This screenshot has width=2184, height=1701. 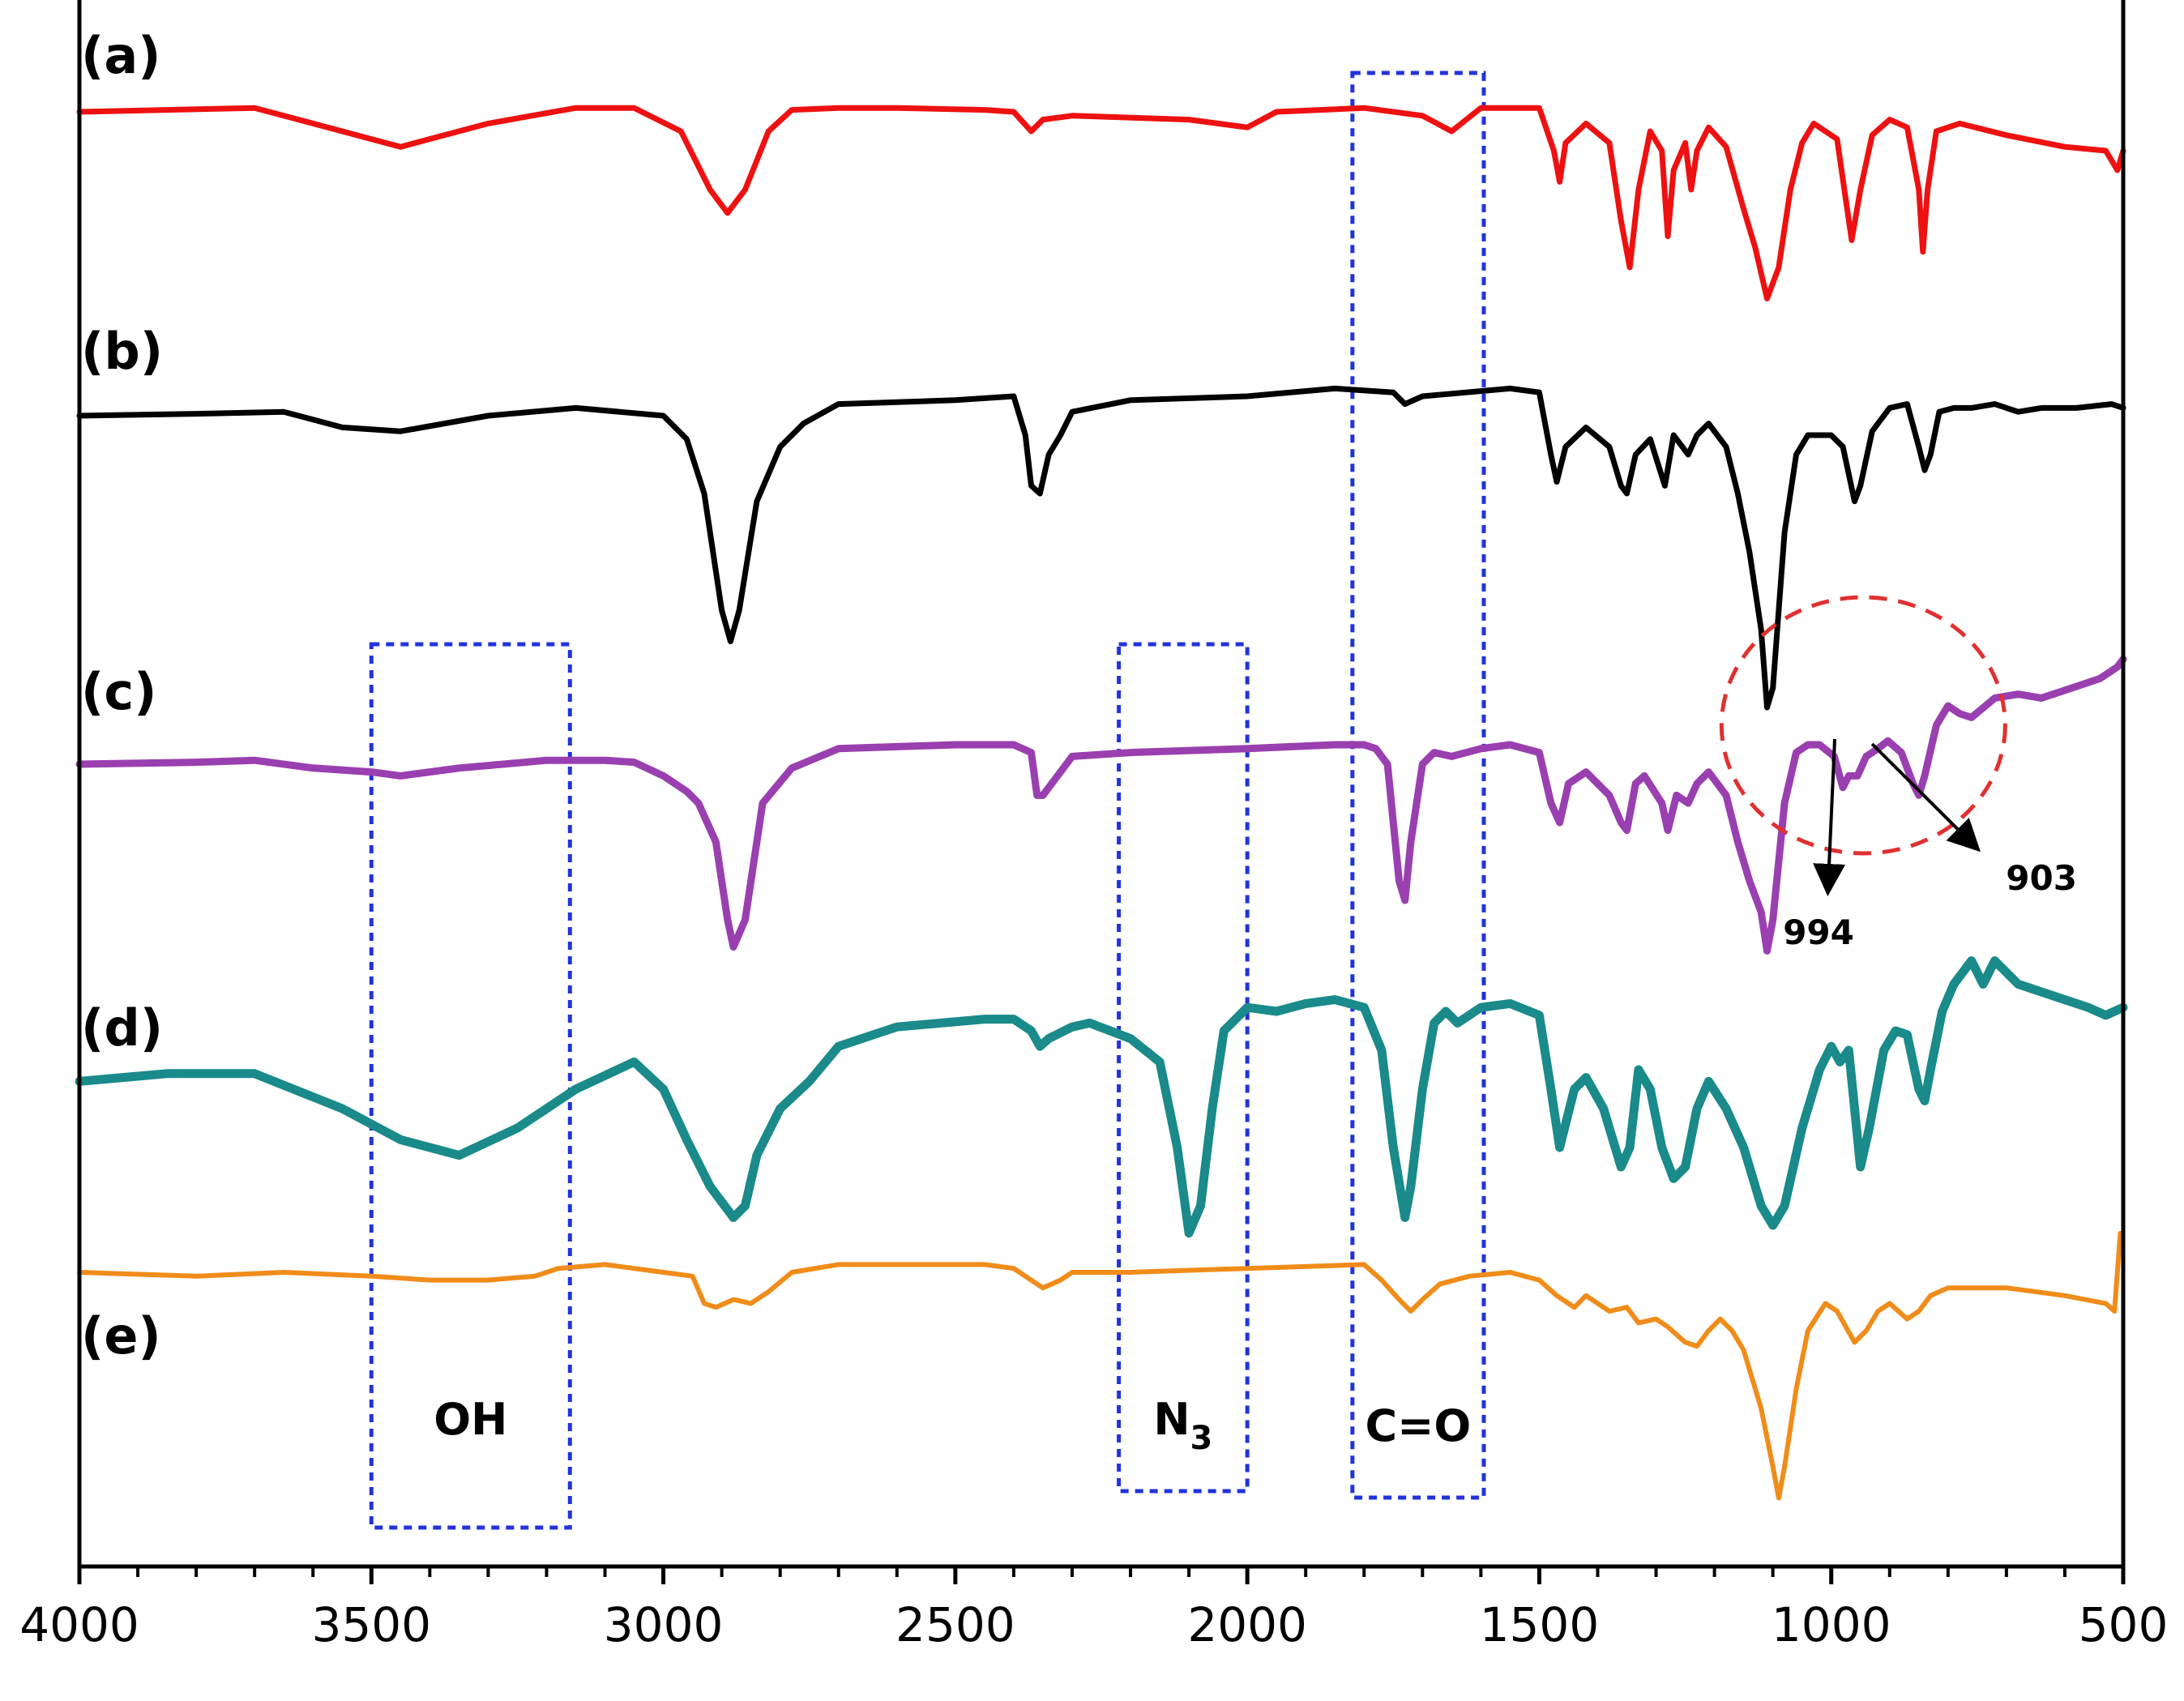 What do you see at coordinates (79, 1624) in the screenshot?
I see `x-tick-label-4000: 4000` at bounding box center [79, 1624].